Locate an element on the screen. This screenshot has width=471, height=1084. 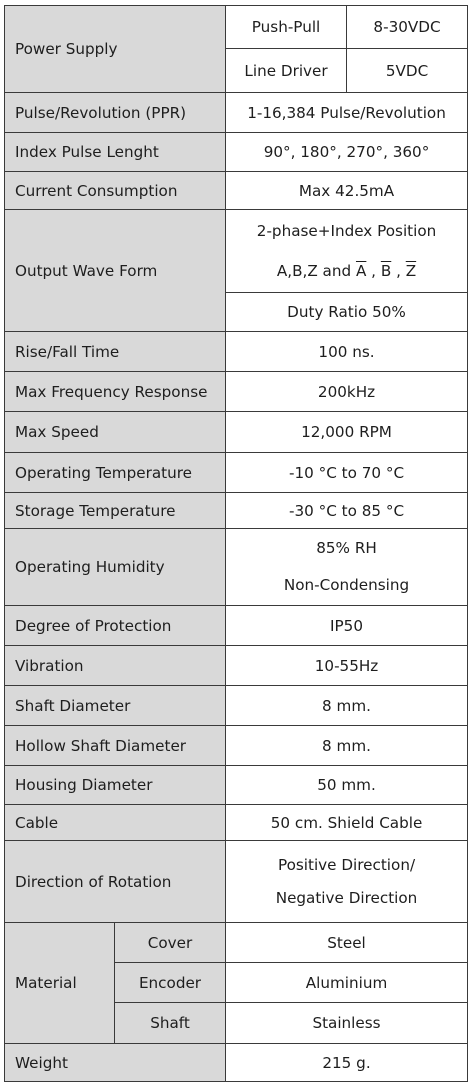
table-row: Max Frequency Response 200kHz is located at coordinates (236, 391).